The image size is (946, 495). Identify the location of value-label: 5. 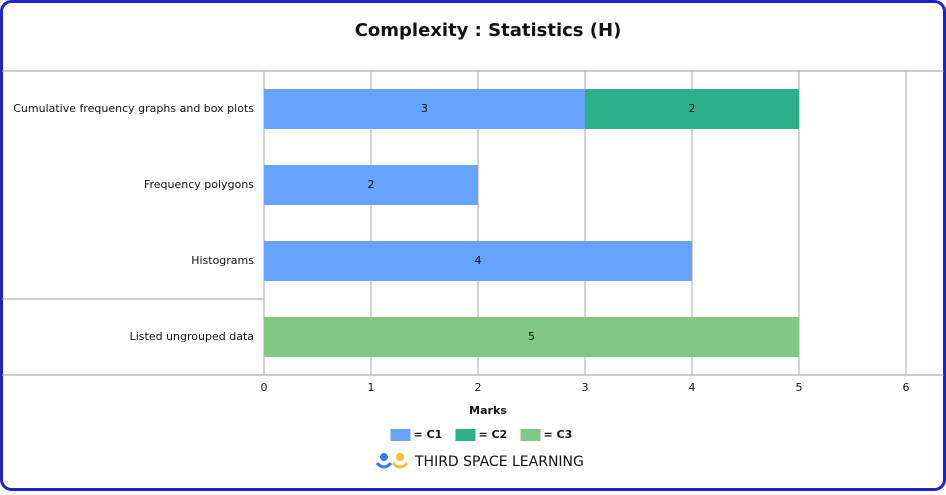
(531, 336).